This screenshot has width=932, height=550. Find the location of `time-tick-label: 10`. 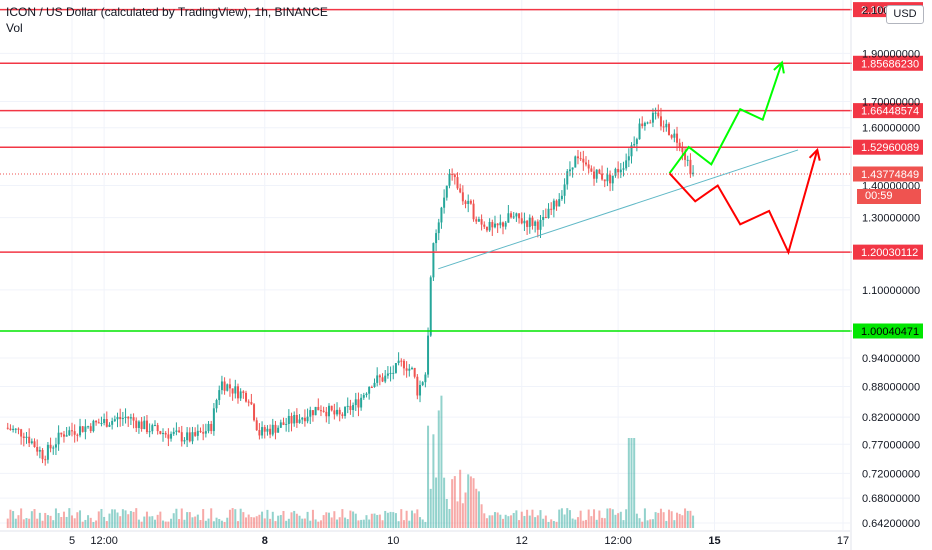

time-tick-label: 10 is located at coordinates (393, 541).